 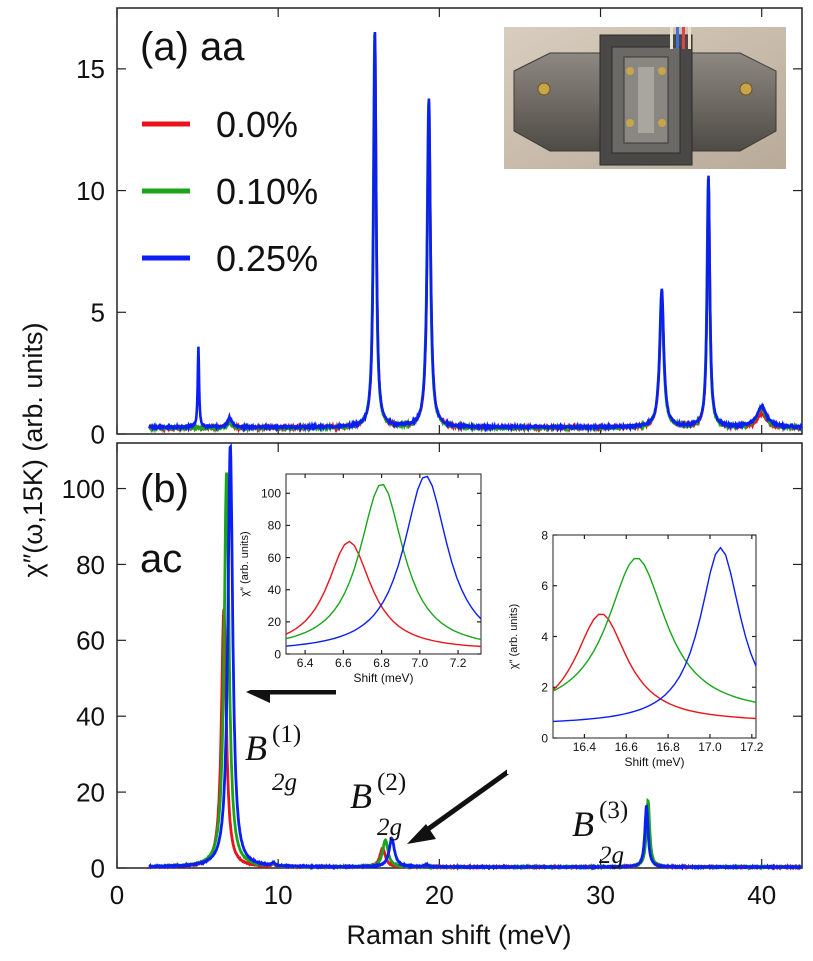 I want to click on x-tick-label: 40, so click(x=761, y=895).